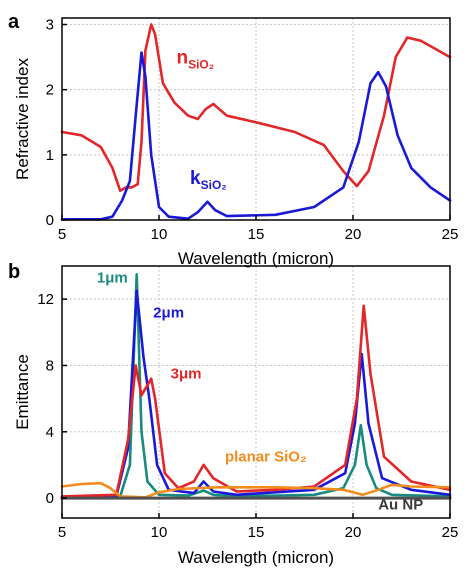 The height and width of the screenshot is (581, 474). What do you see at coordinates (400, 505) in the screenshot?
I see `series-label-au-np: Au NP` at bounding box center [400, 505].